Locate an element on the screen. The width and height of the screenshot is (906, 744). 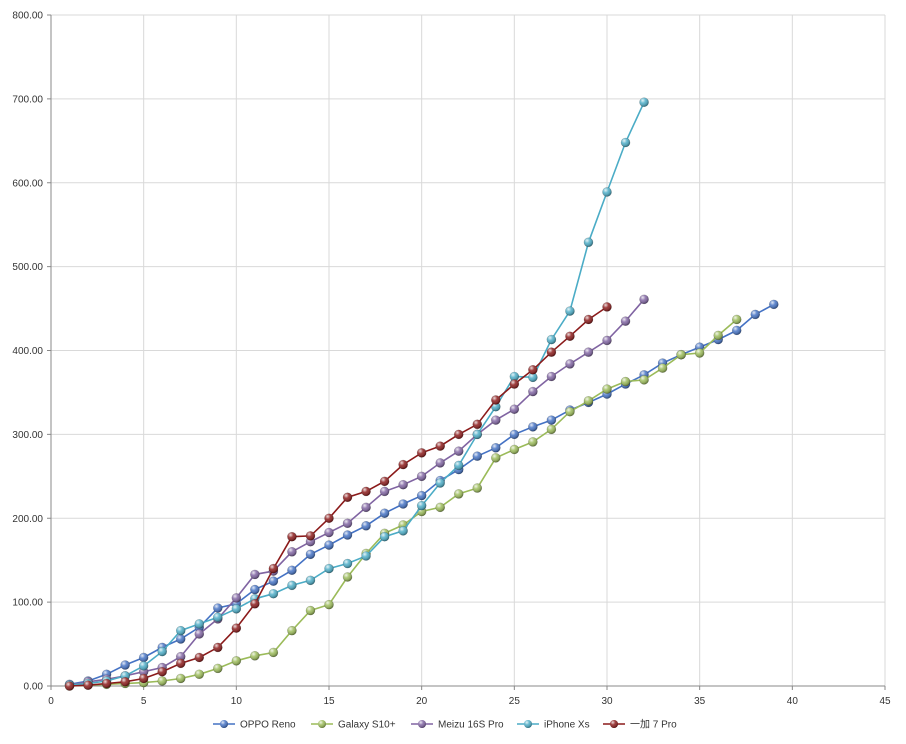
x-tick-label: 45 is located at coordinates (885, 701).